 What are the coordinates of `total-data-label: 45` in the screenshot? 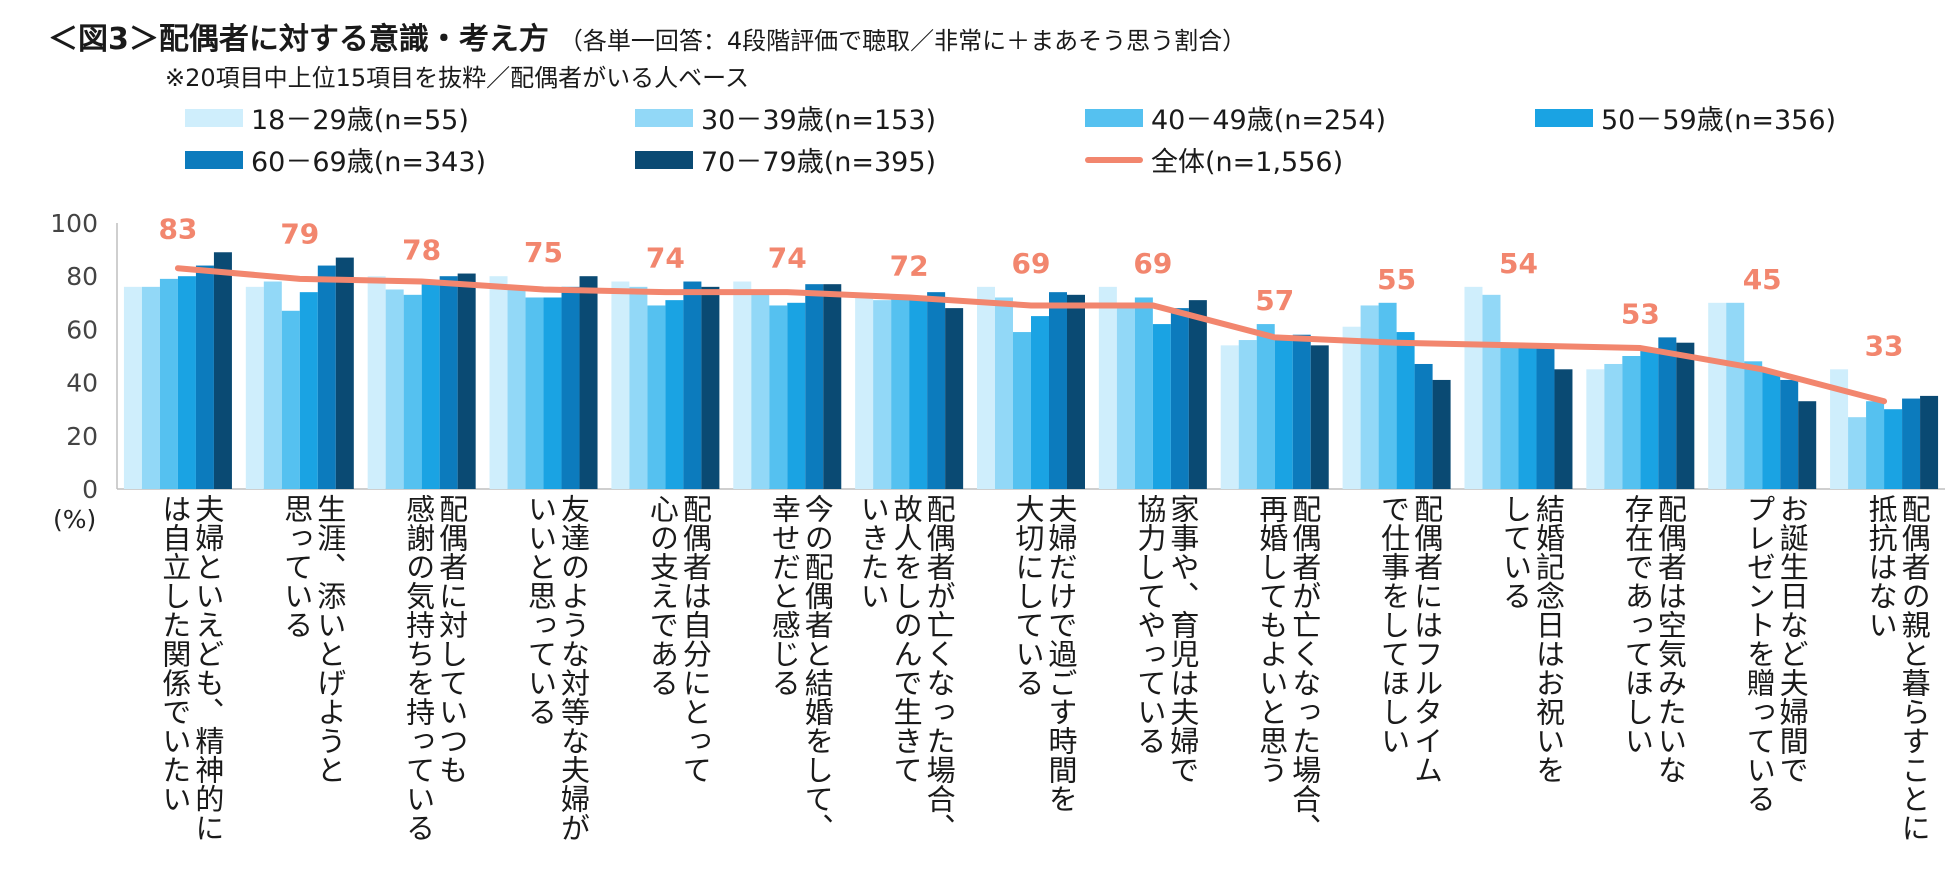 It's located at (1762, 279).